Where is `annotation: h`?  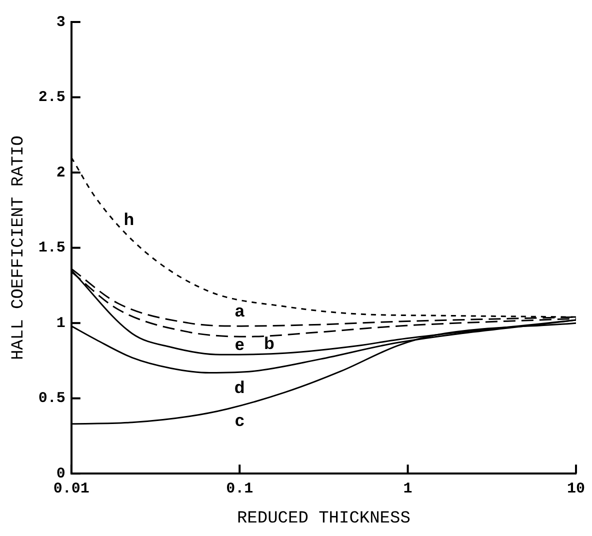 annotation: h is located at coordinates (129, 219).